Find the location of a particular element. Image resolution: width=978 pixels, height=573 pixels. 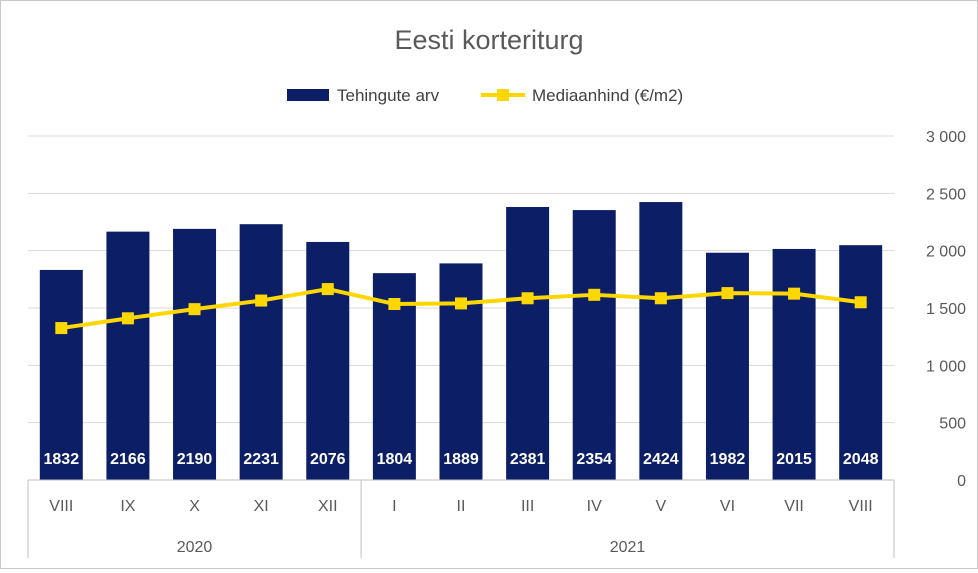

y-axis-ticks: 0 500 1 000 1 500 2 000 2 500 3 000 is located at coordinates (946, 309).